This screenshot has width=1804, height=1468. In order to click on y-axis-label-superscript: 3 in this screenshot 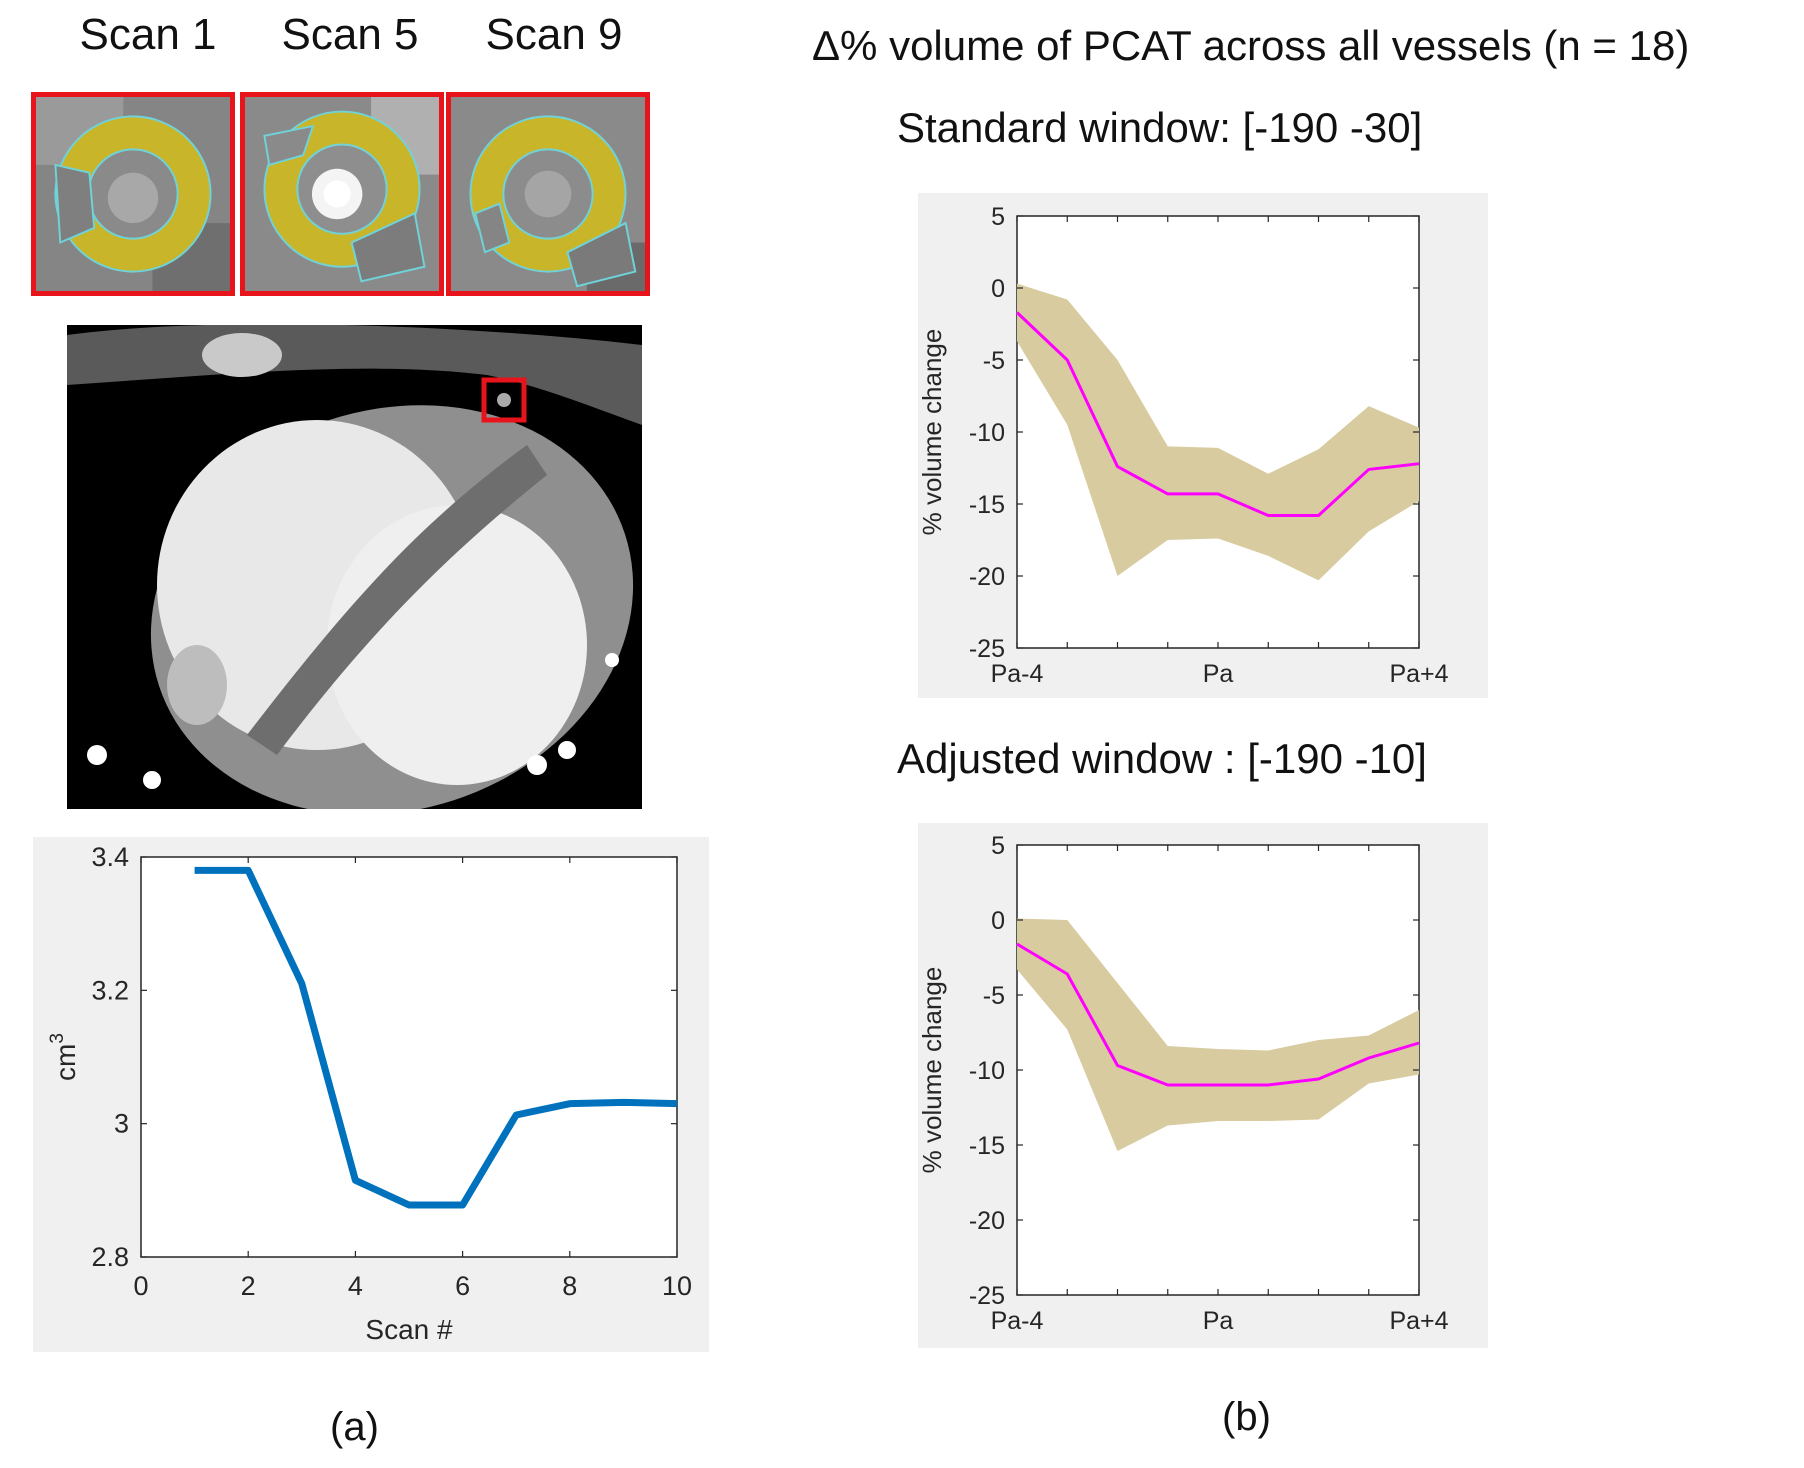, I will do `click(57, 1038)`.